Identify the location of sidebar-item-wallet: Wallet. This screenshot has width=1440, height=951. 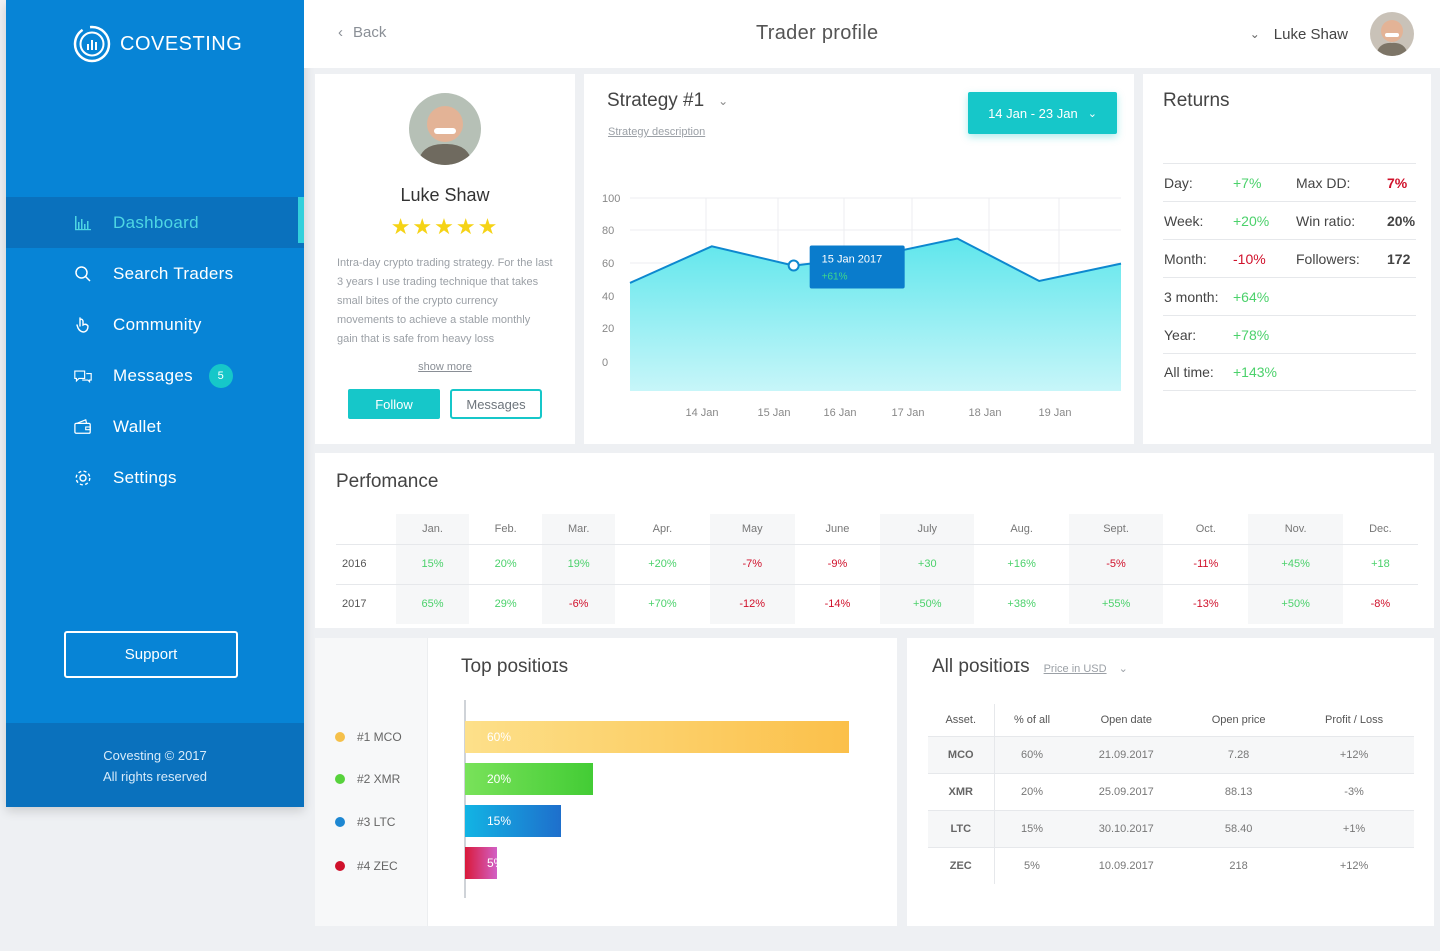
(155, 426).